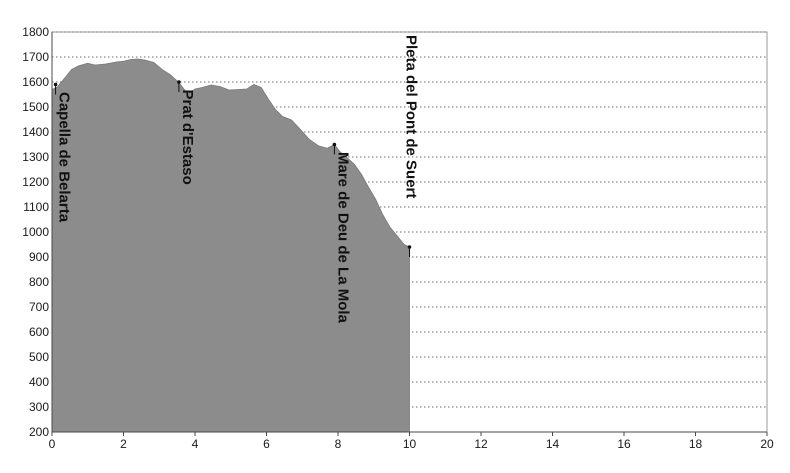 Image resolution: width=790 pixels, height=473 pixels. I want to click on x-tick-label: 8, so click(338, 444).